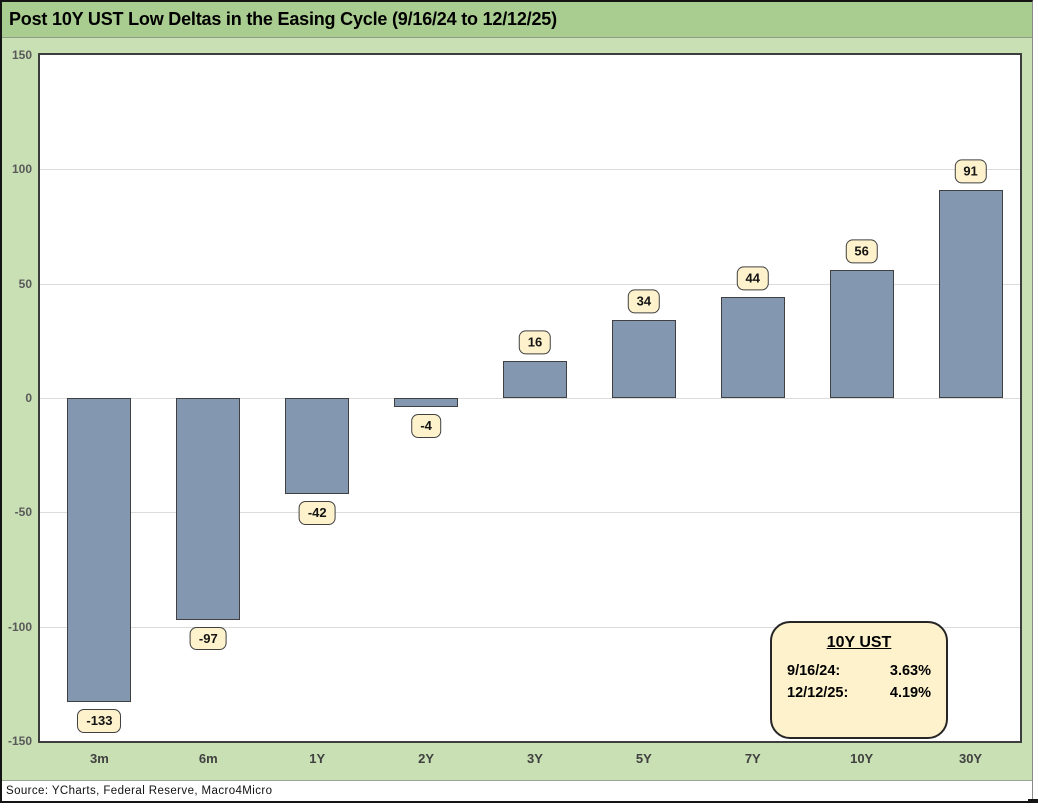 This screenshot has height=808, width=1038. Describe the element at coordinates (99, 721) in the screenshot. I see `data-label-3m: -133` at that location.